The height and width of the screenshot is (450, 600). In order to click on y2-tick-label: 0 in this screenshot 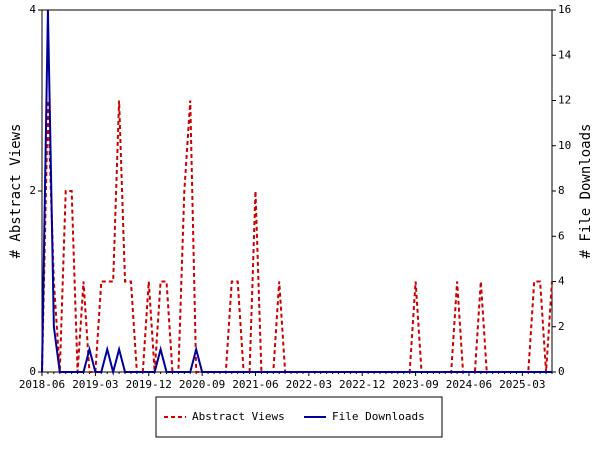, I will do `click(561, 371)`.